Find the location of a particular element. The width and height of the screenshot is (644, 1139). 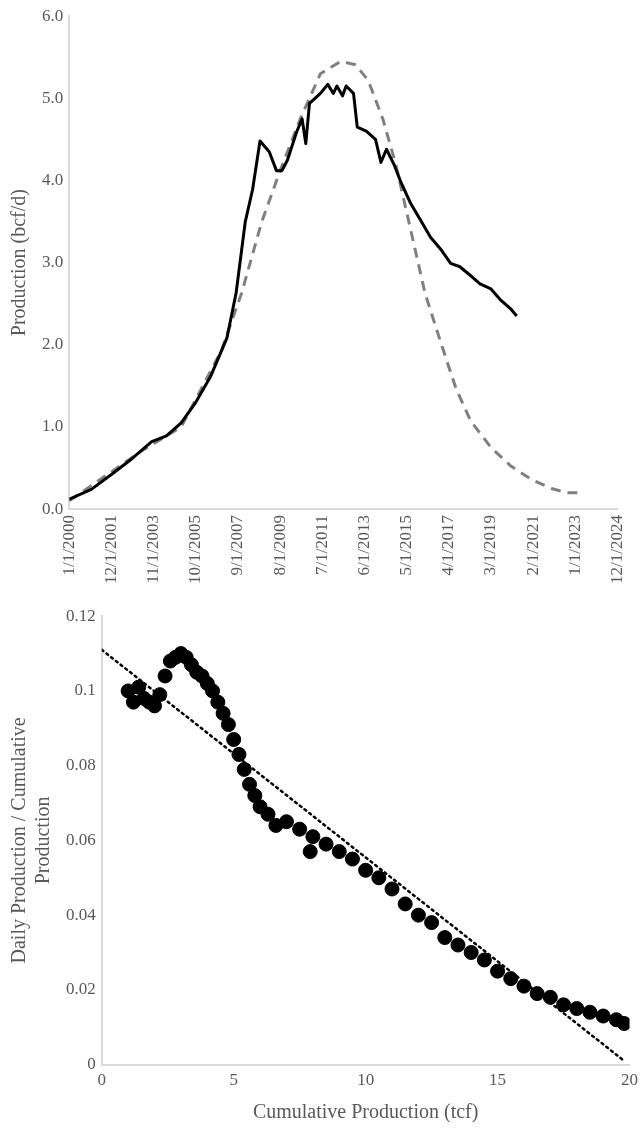

x-tick-label: 8/1/2009 is located at coordinates (279, 545).